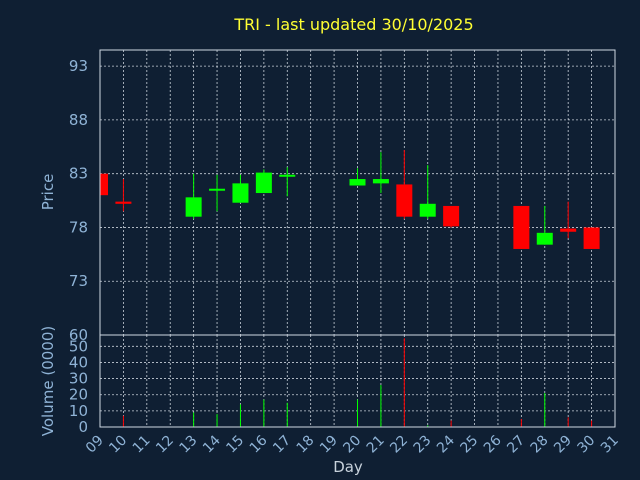 This screenshot has width=640, height=480. I want to click on x-tick-label: 09, so click(95, 445).